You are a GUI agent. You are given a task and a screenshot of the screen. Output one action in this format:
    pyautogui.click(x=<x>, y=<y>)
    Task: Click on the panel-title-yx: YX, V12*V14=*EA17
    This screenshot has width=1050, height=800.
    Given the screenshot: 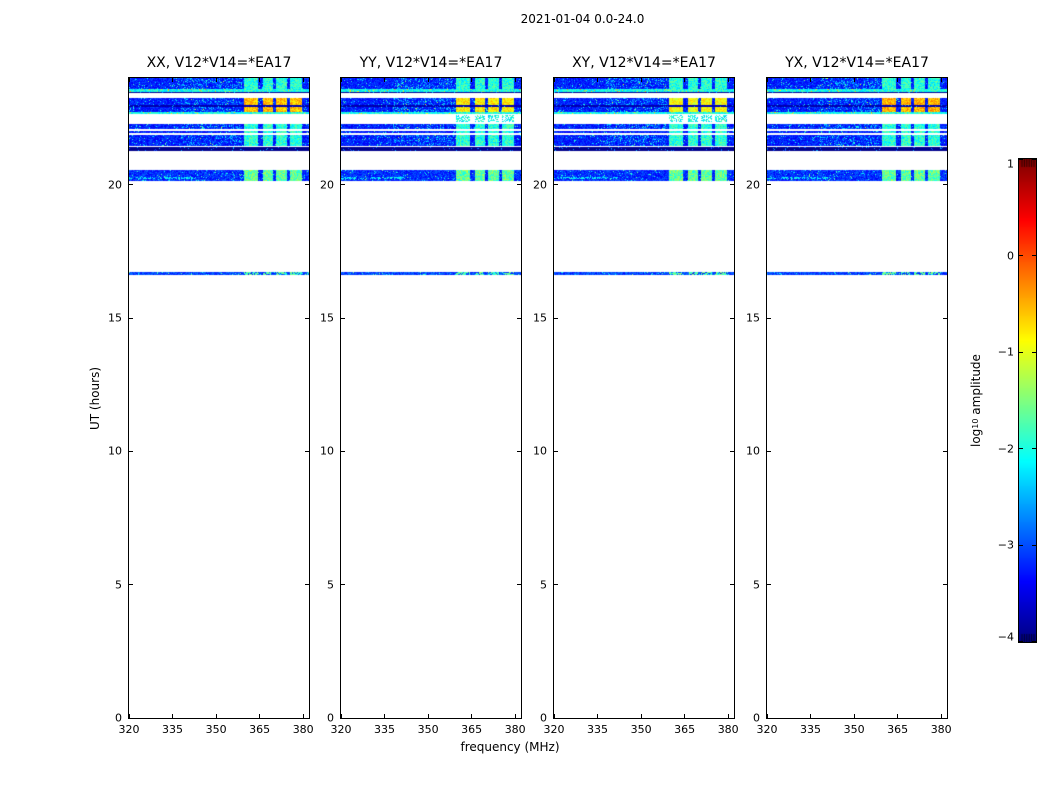 What is the action you would take?
    pyautogui.click(x=857, y=63)
    